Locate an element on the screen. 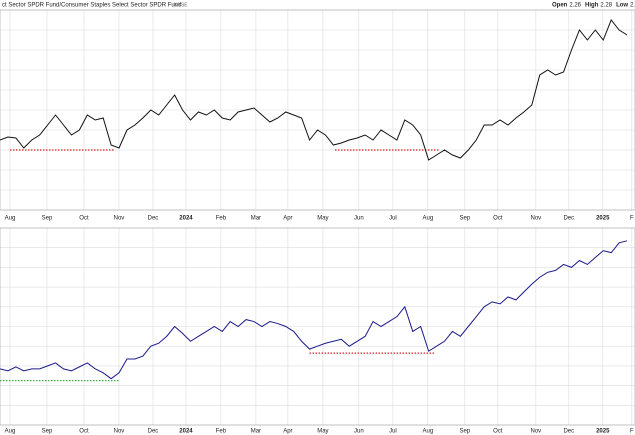  exchange: NYSE is located at coordinates (181, 5).